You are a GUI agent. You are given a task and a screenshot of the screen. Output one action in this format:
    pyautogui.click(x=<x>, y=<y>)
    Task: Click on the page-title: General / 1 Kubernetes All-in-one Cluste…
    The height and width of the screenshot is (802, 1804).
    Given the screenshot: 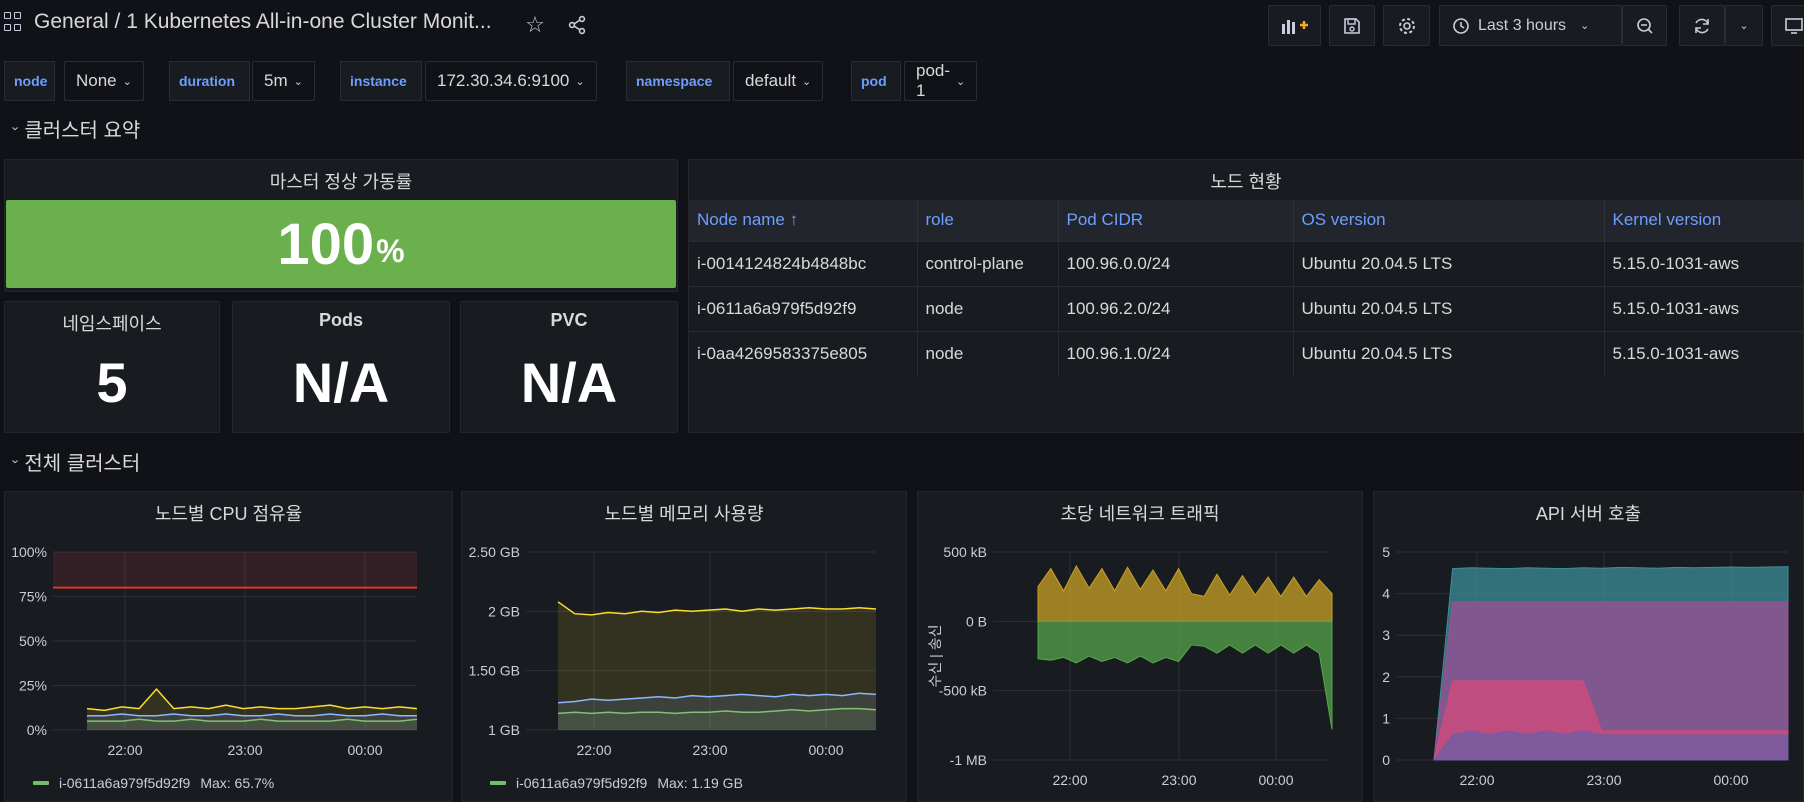 What is the action you would take?
    pyautogui.click(x=263, y=21)
    